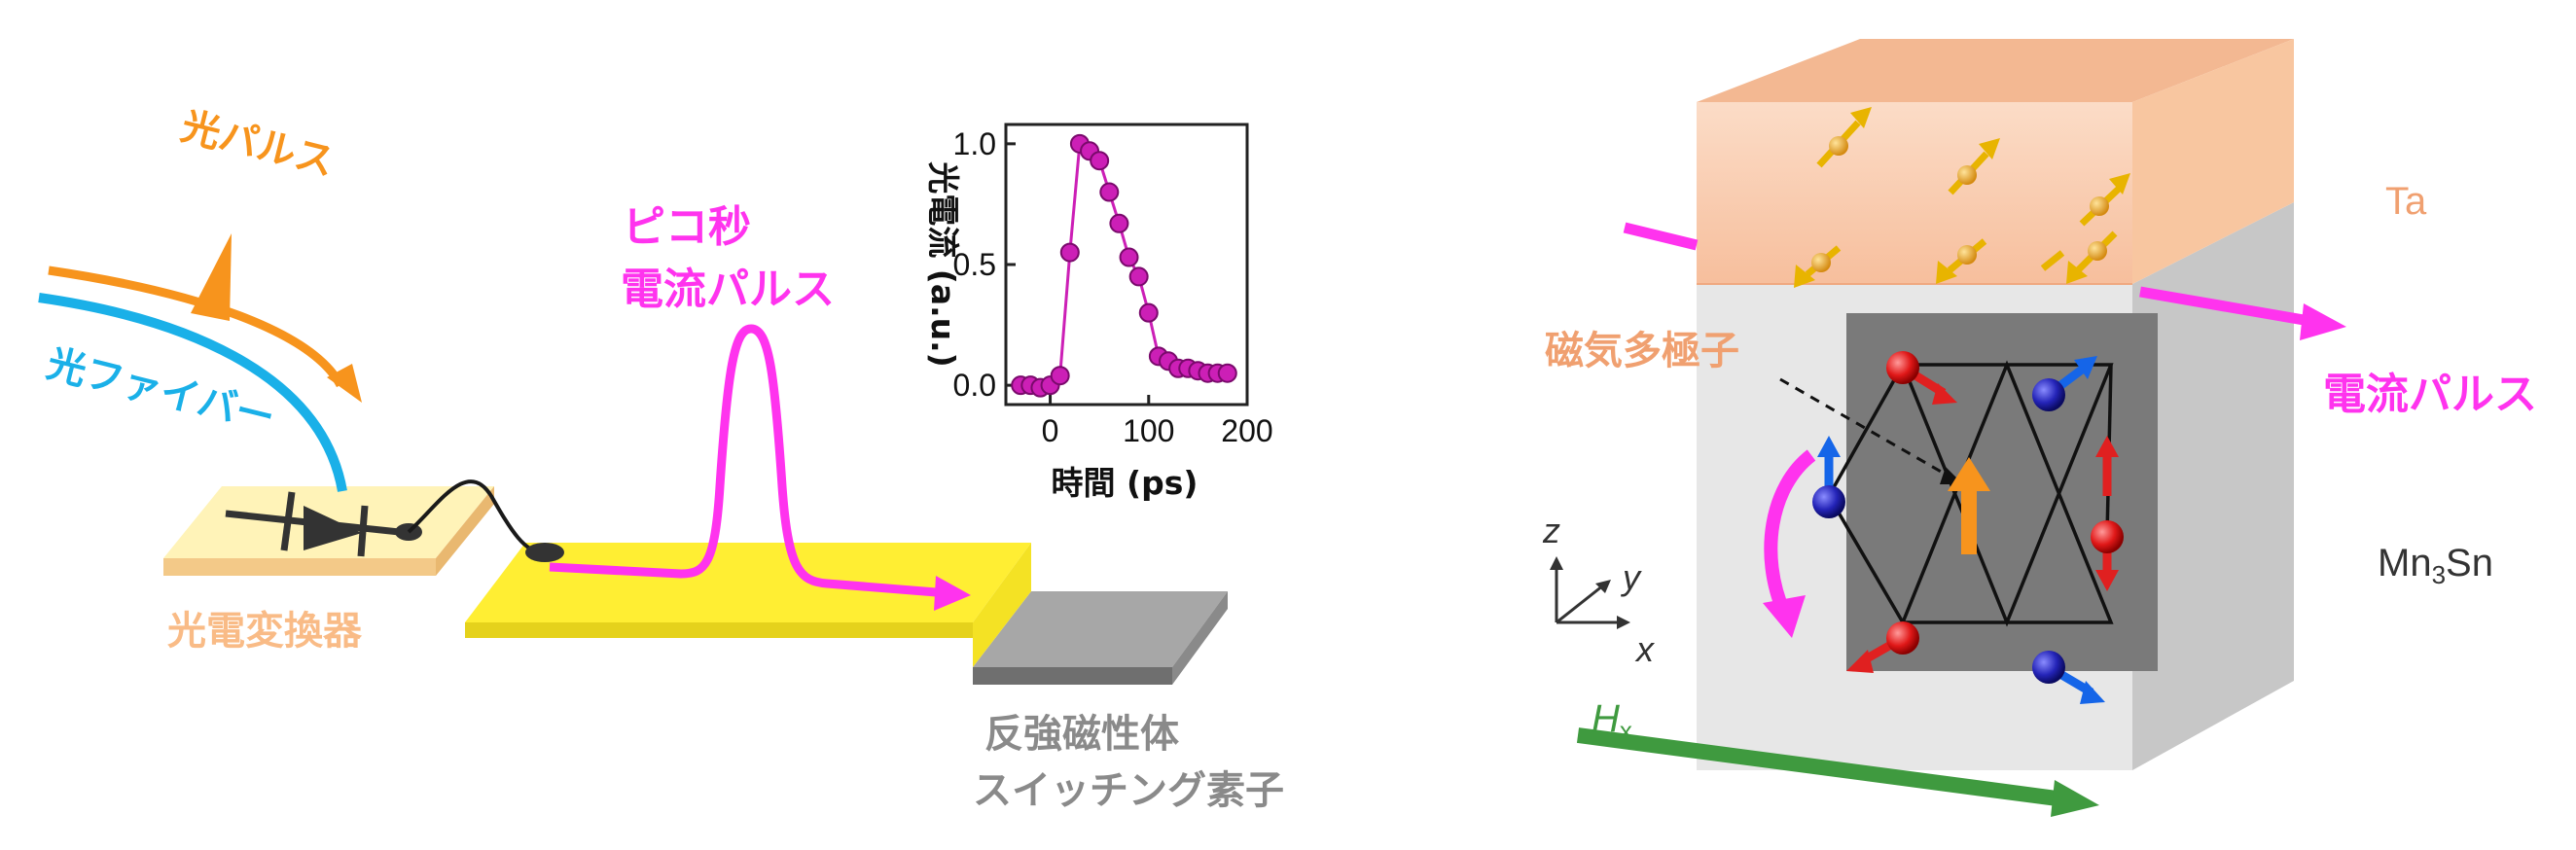 The width and height of the screenshot is (2576, 850). What do you see at coordinates (748, 582) in the screenshot?
I see `stripline-top` at bounding box center [748, 582].